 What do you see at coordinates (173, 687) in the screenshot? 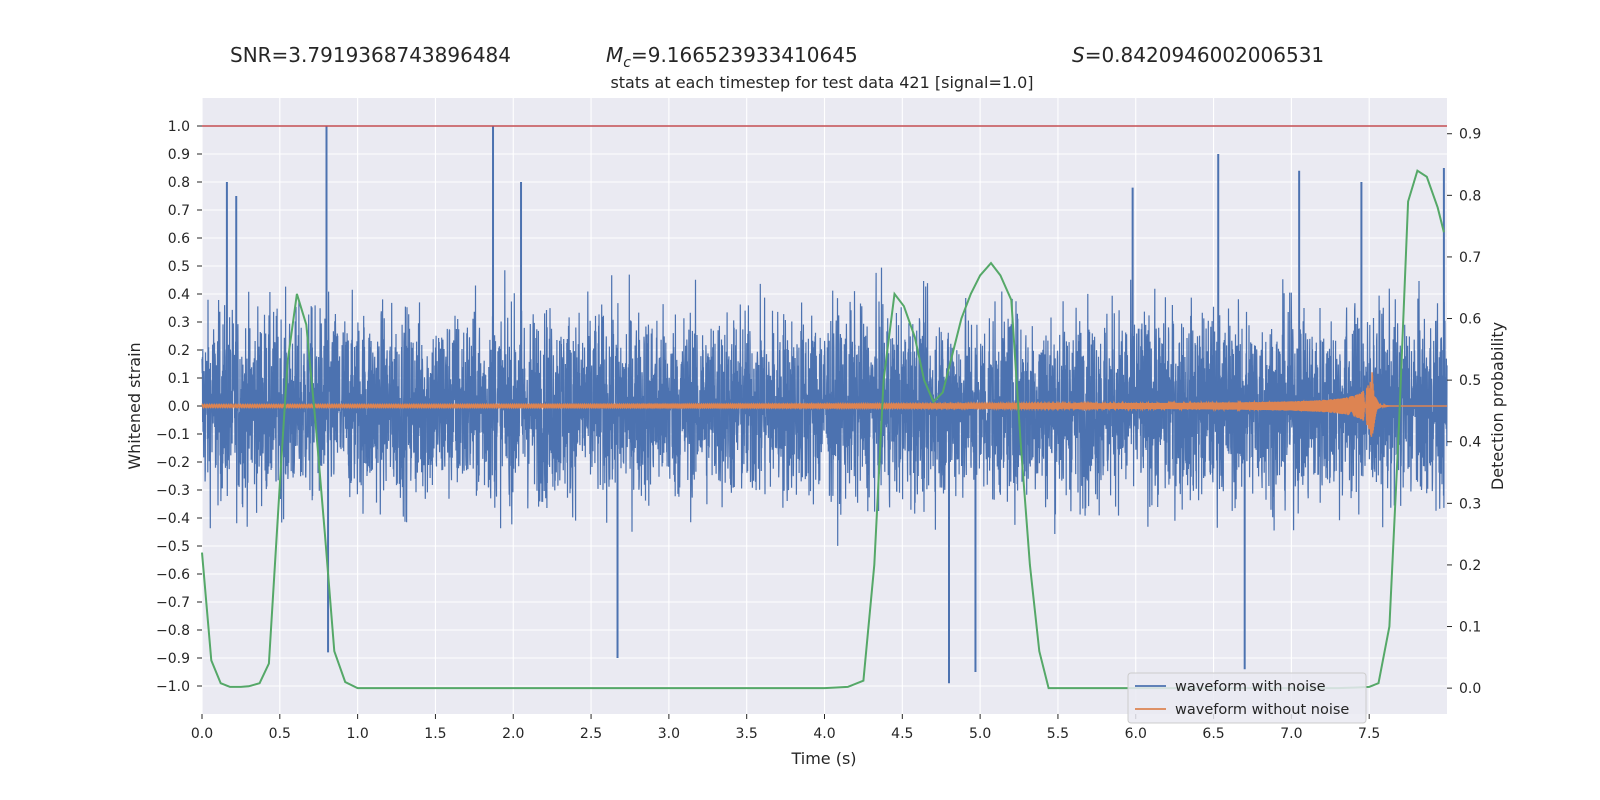
I see `y-tick-label: −1.0` at bounding box center [173, 687].